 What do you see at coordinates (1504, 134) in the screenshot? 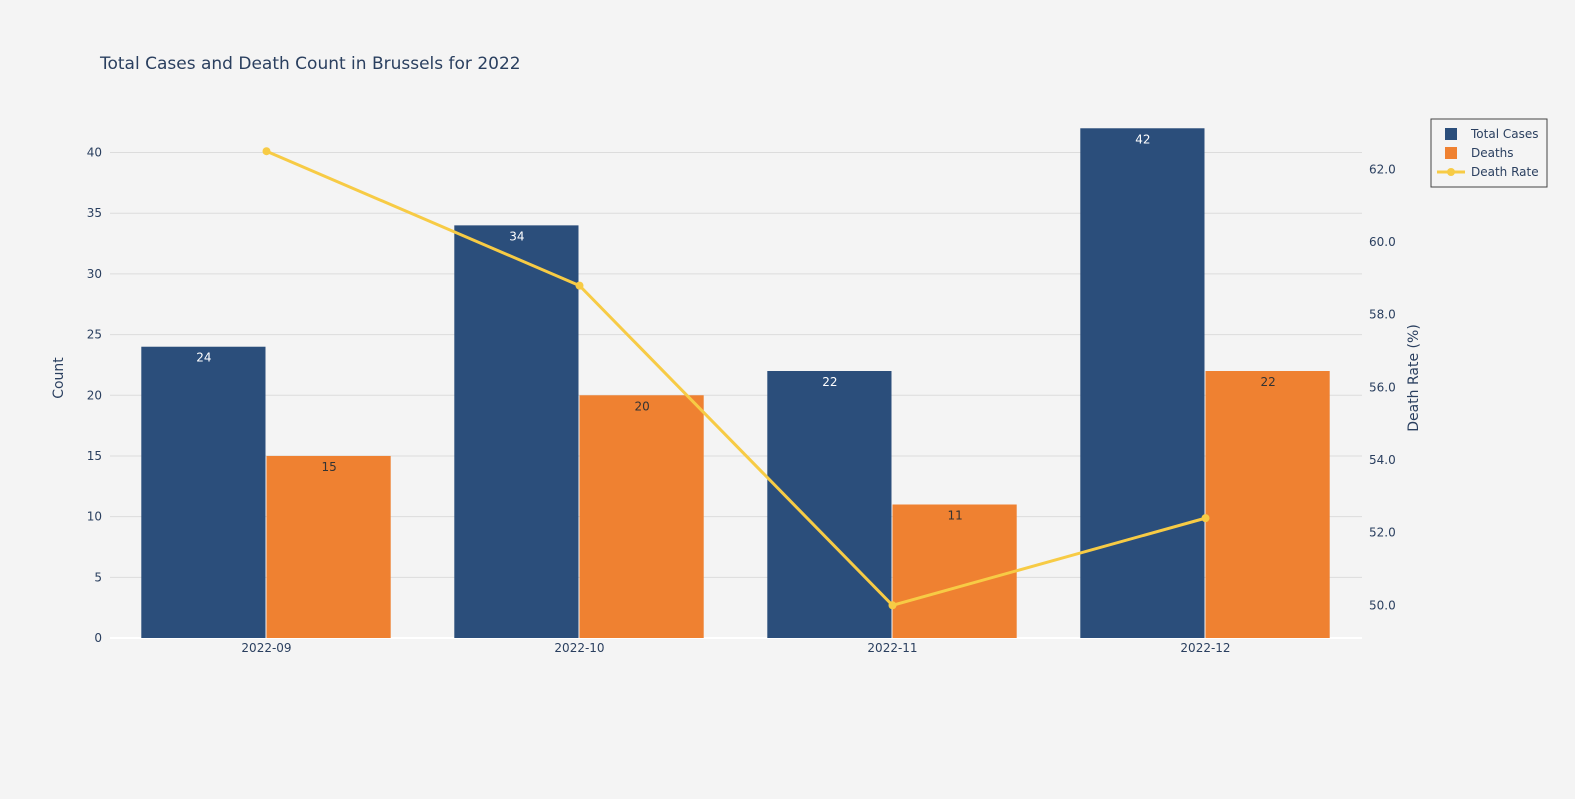
I see `legend-label: Total Cases` at bounding box center [1504, 134].